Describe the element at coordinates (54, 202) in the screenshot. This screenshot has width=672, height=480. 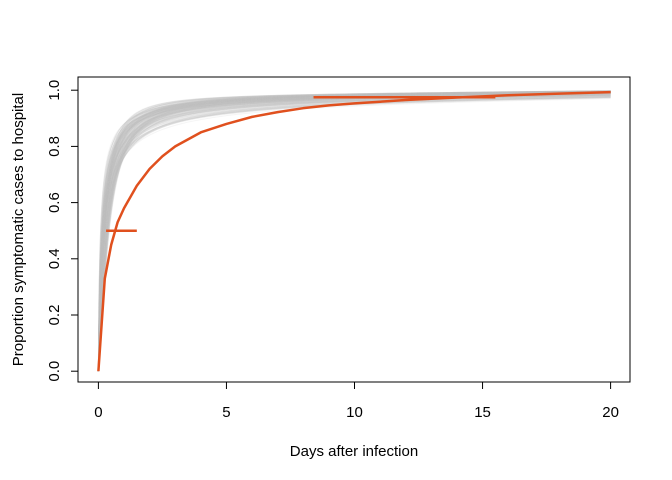
I see `y-tick-label: 0.6` at that location.